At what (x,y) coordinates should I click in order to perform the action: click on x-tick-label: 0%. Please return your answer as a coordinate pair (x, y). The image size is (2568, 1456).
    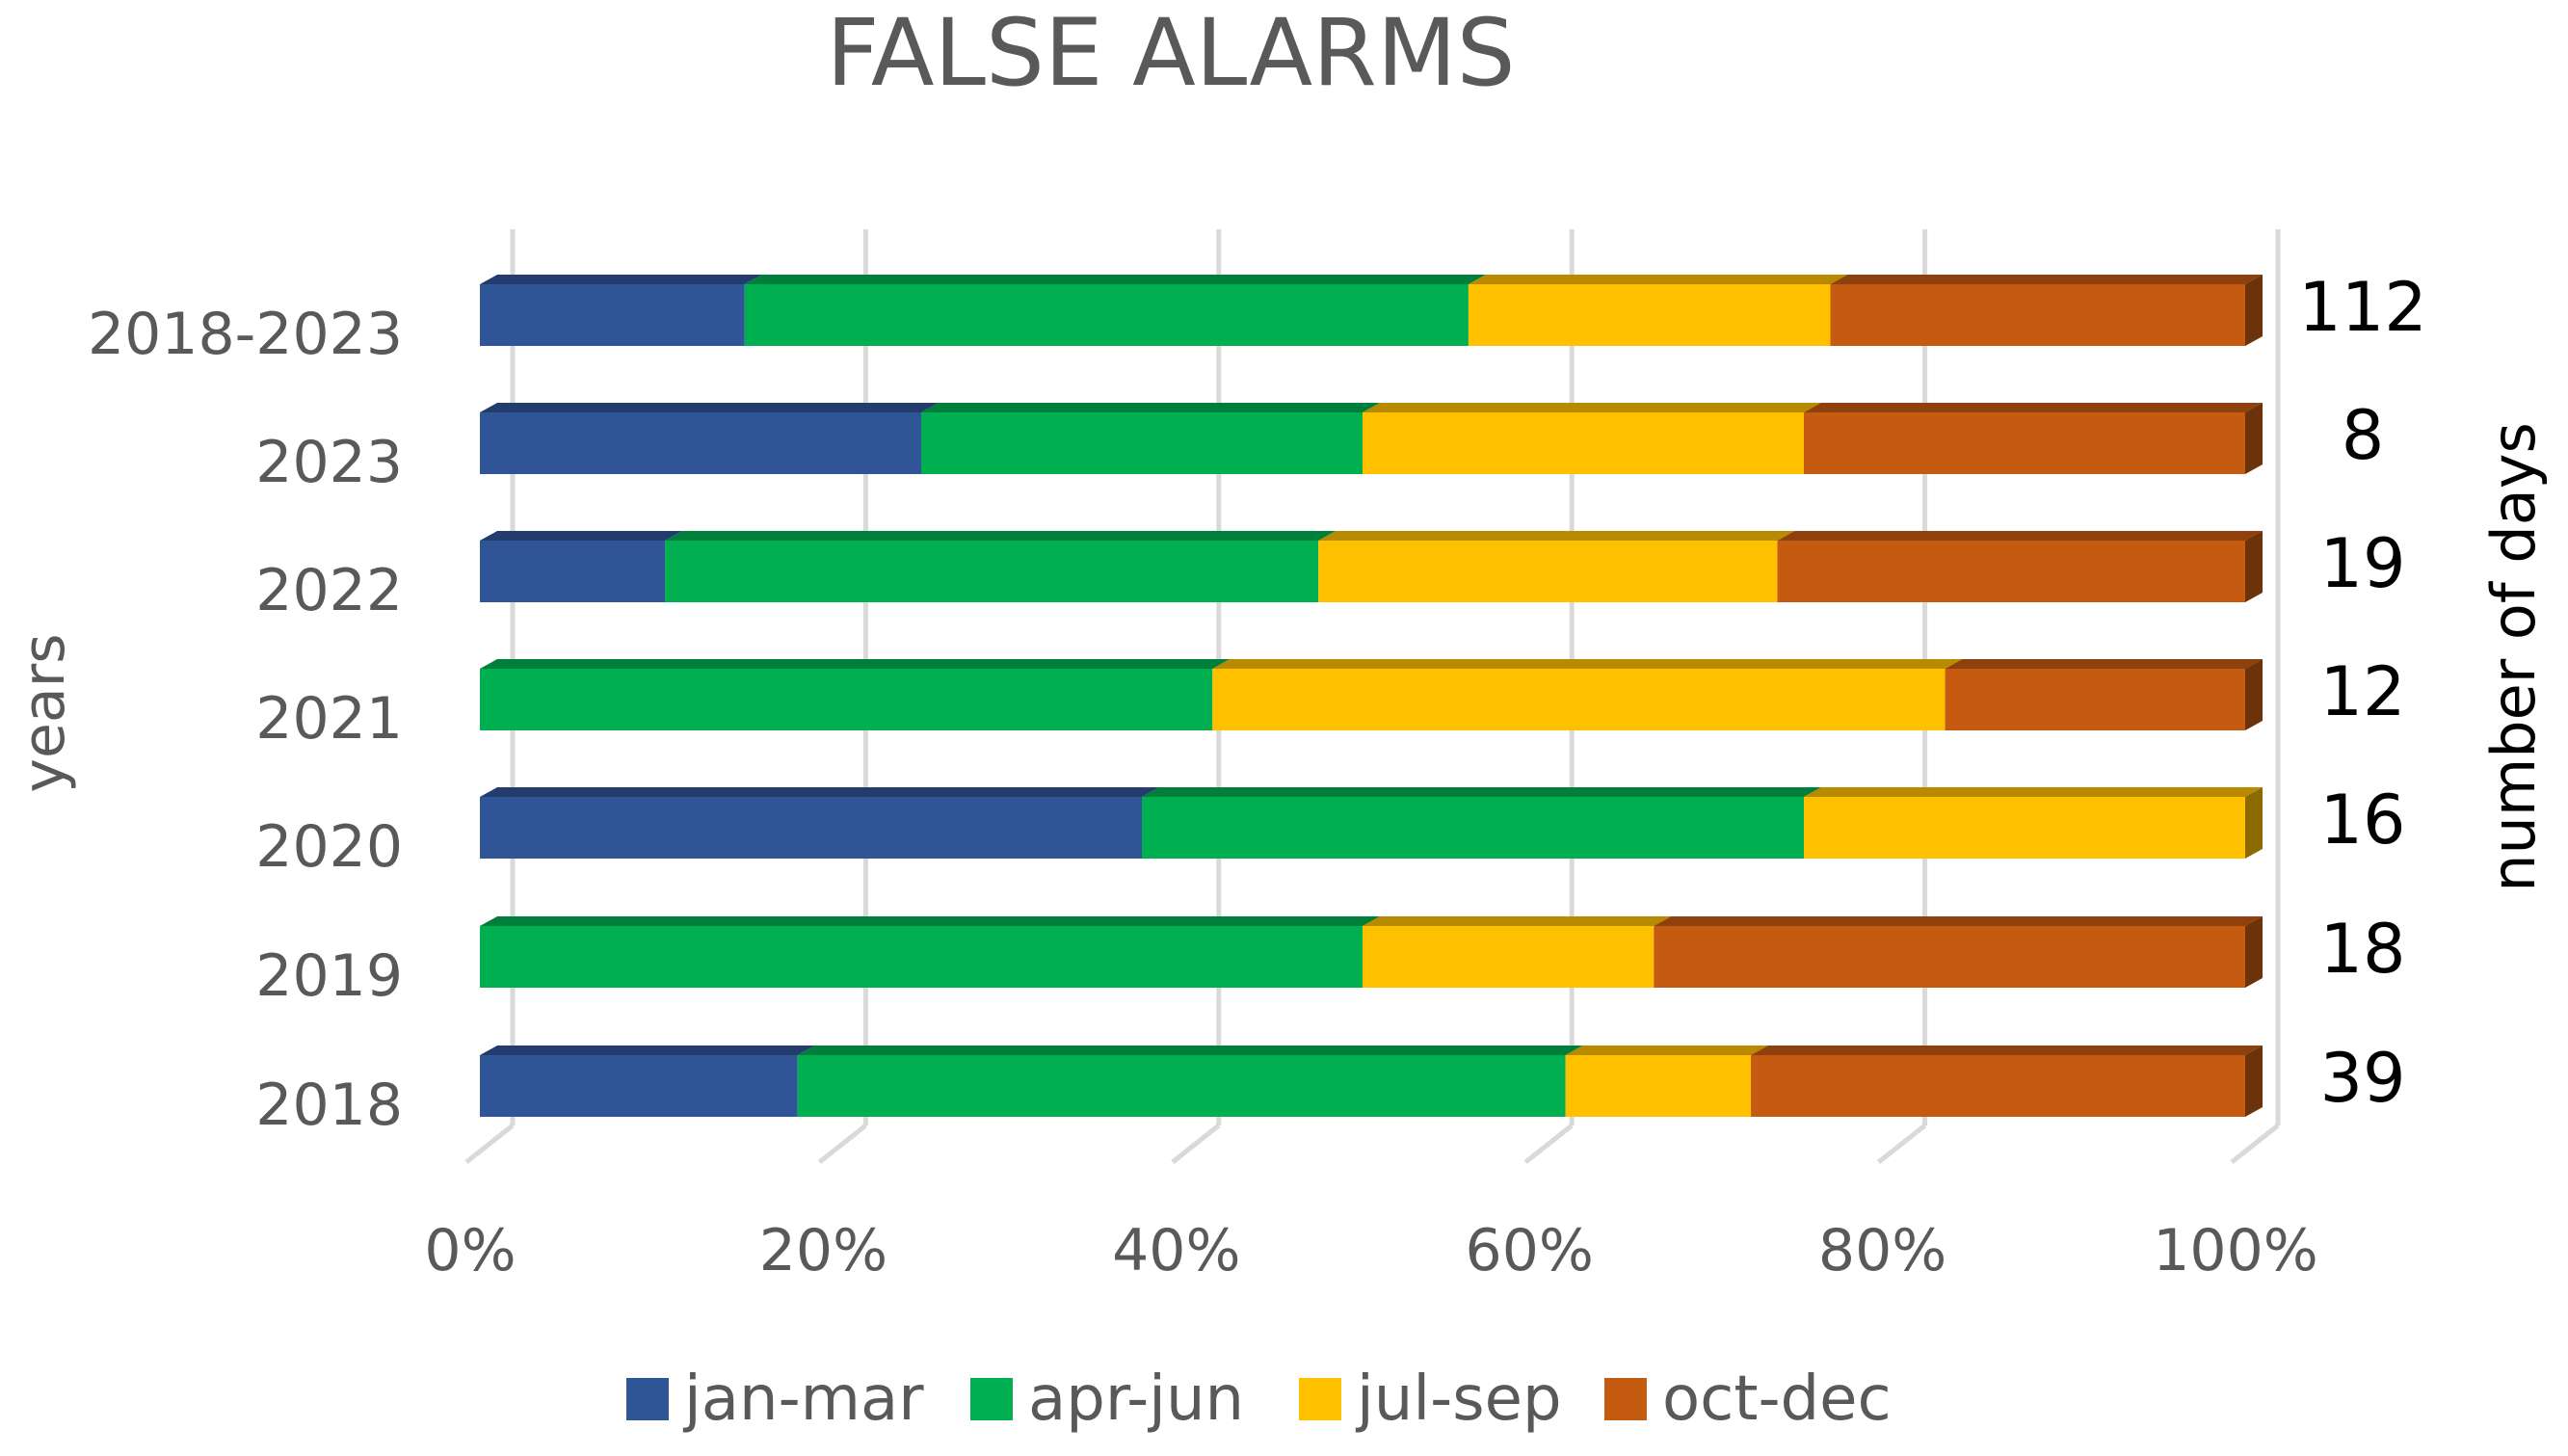
    Looking at the image, I should click on (470, 1251).